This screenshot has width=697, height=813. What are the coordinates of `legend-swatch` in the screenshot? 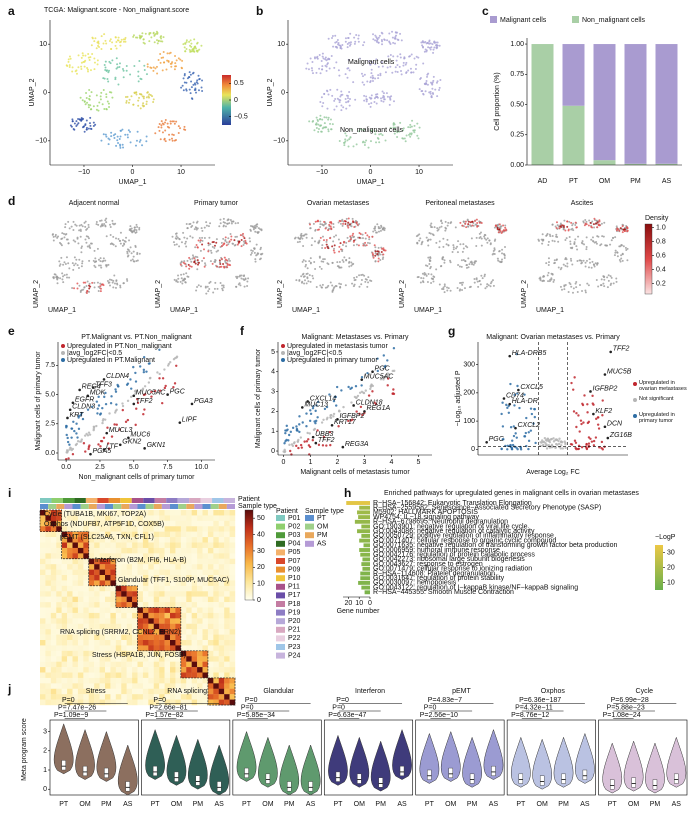 It's located at (280, 655).